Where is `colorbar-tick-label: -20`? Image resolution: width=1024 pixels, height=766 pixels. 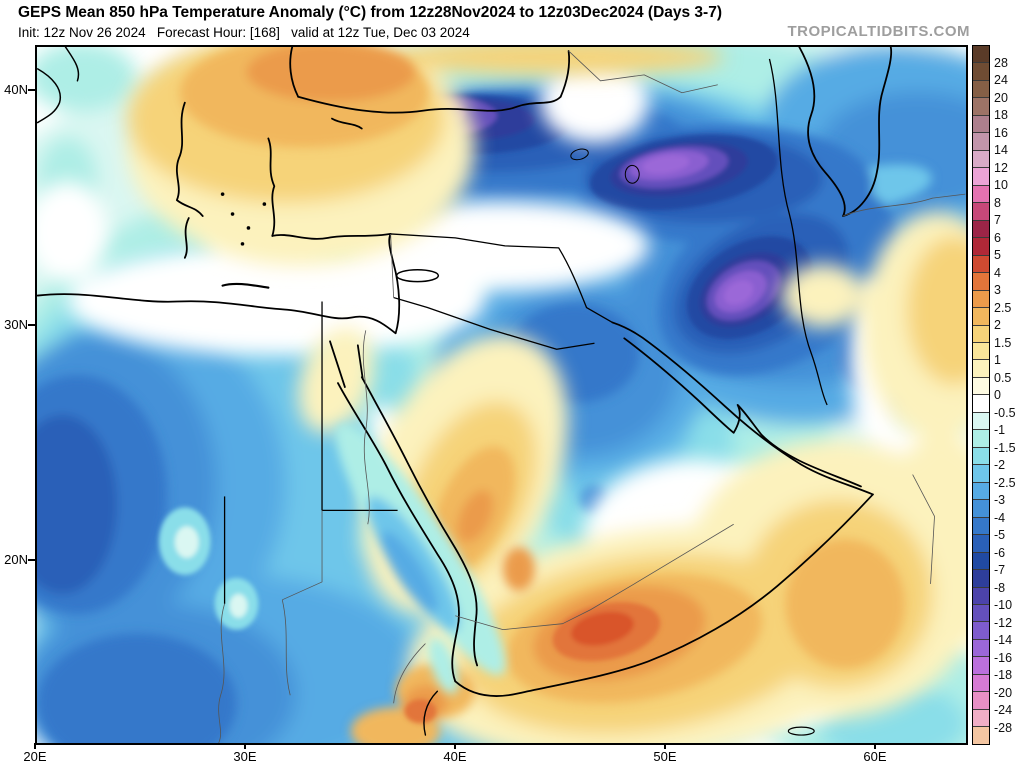 colorbar-tick-label: -20 is located at coordinates (1003, 692).